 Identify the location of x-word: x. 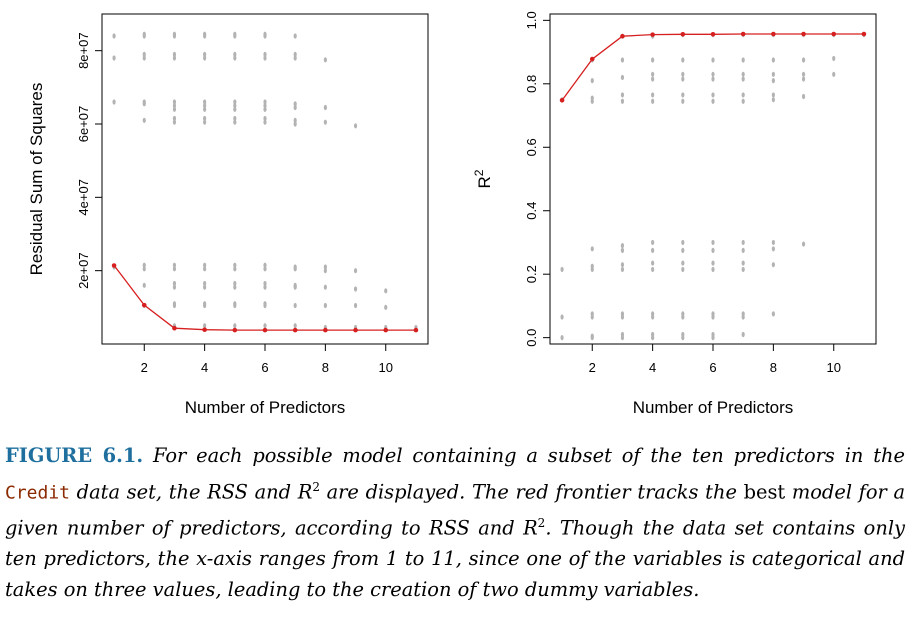
(201, 559).